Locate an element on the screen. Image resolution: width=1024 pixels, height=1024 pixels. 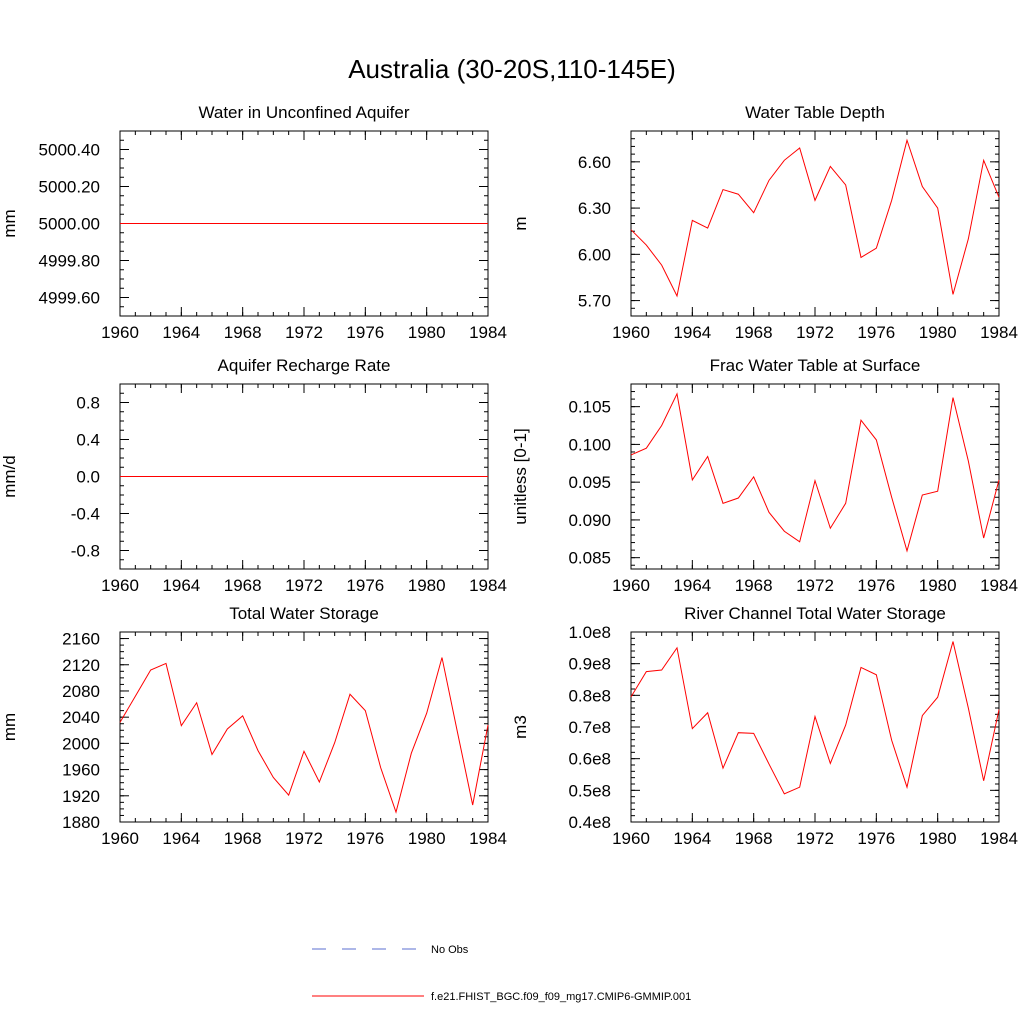
panel-total-water-storage-y-tick-label: 1880 is located at coordinates (81, 822).